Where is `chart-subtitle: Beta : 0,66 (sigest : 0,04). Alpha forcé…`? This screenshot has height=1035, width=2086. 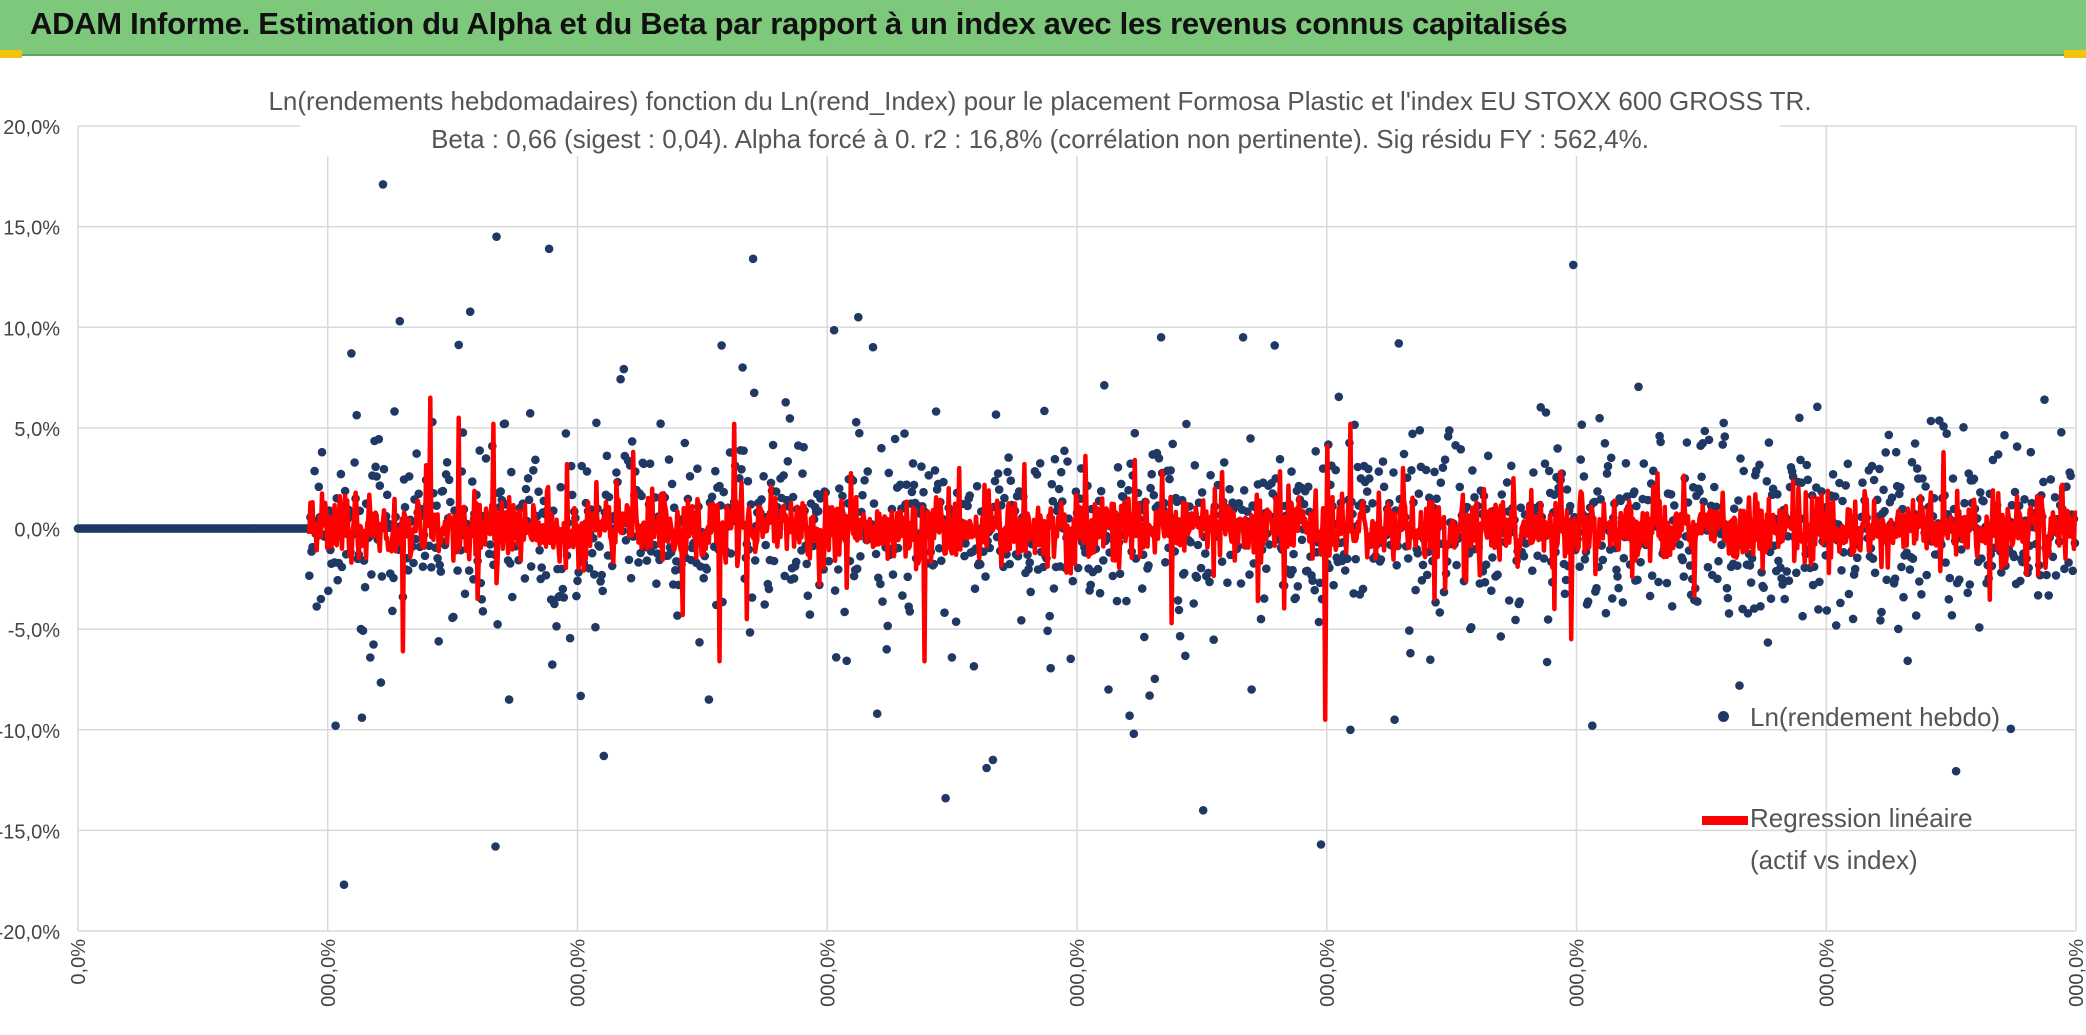 chart-subtitle: Beta : 0,66 (sigest : 0,04). Alpha forcé… is located at coordinates (1040, 139).